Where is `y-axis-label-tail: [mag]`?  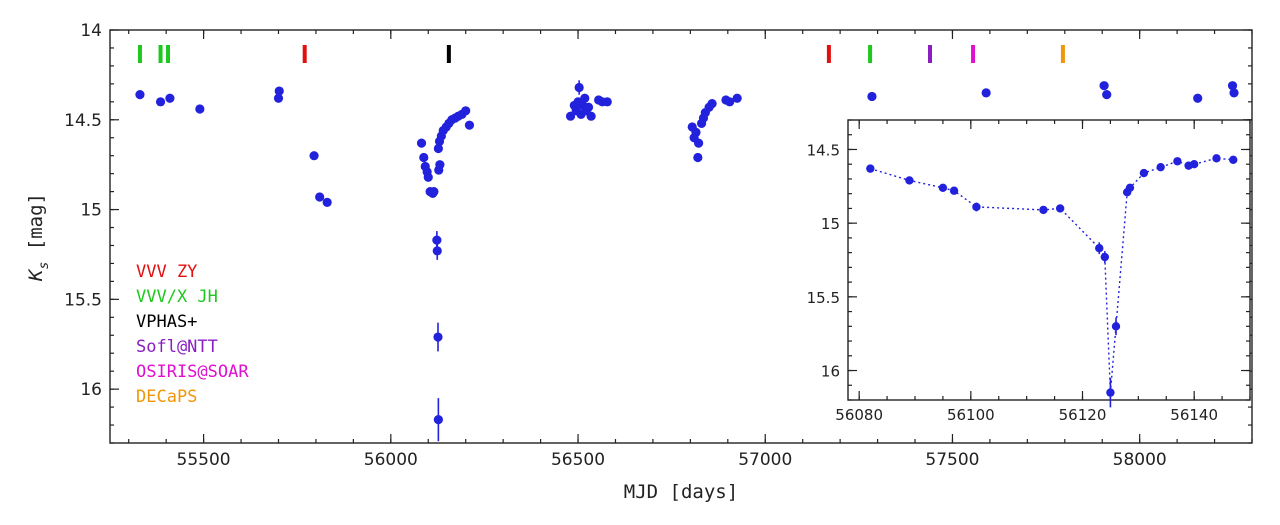
y-axis-label-tail: [mag] is located at coordinates (36, 227).